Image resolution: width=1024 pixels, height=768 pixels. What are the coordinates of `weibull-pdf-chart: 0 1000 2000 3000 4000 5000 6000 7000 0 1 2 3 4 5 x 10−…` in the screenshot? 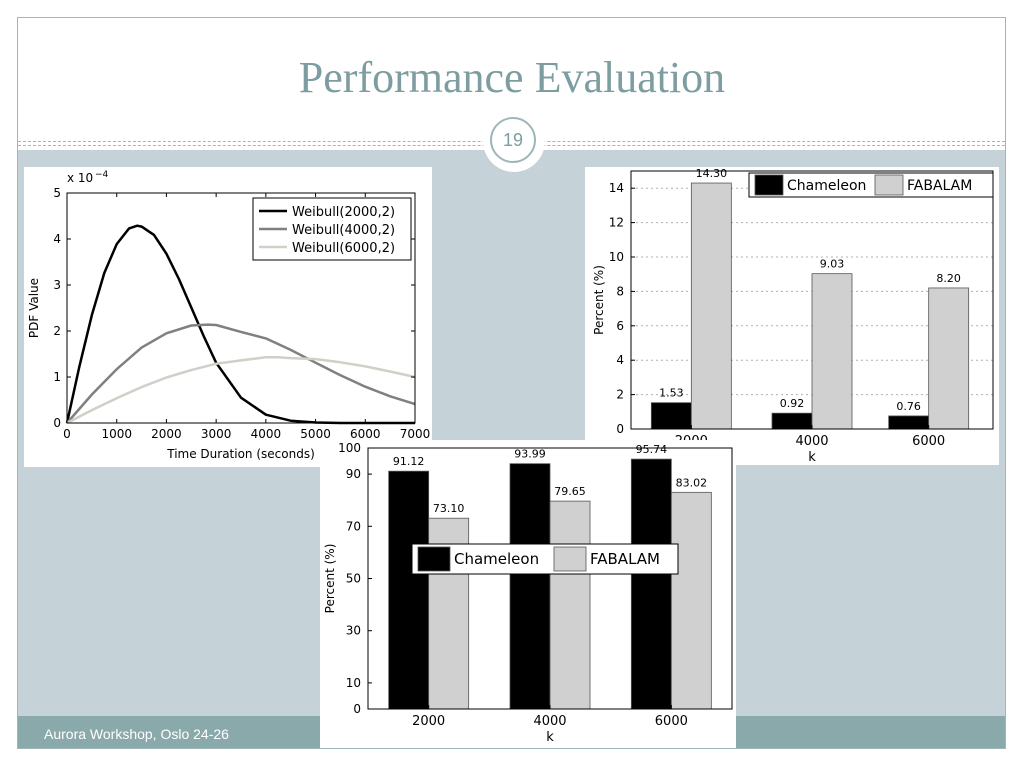 It's located at (229, 315).